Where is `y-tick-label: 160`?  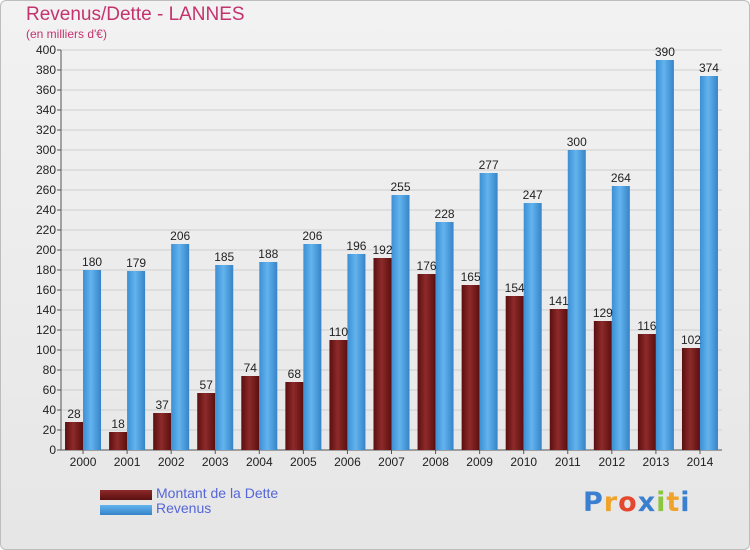 y-tick-label: 160 is located at coordinates (46, 290).